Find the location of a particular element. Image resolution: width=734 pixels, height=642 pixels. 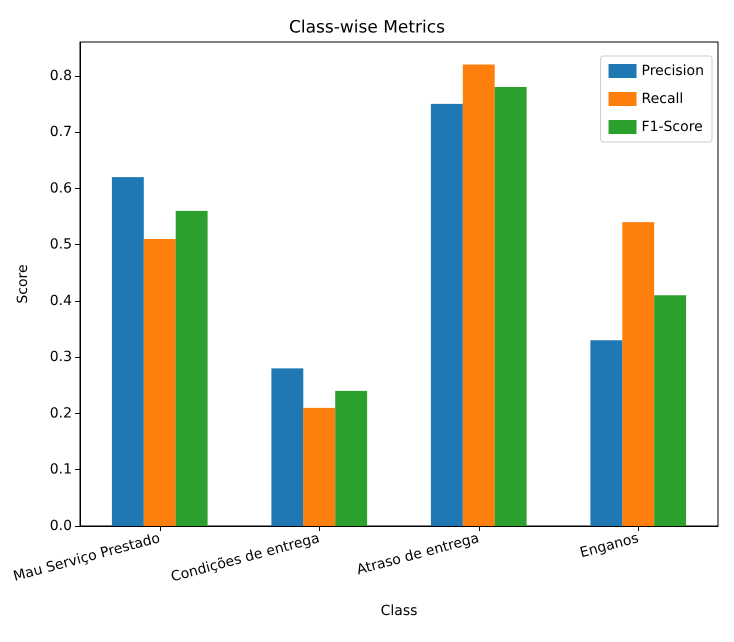

y-tick-label: 0.3 is located at coordinates (61, 357).